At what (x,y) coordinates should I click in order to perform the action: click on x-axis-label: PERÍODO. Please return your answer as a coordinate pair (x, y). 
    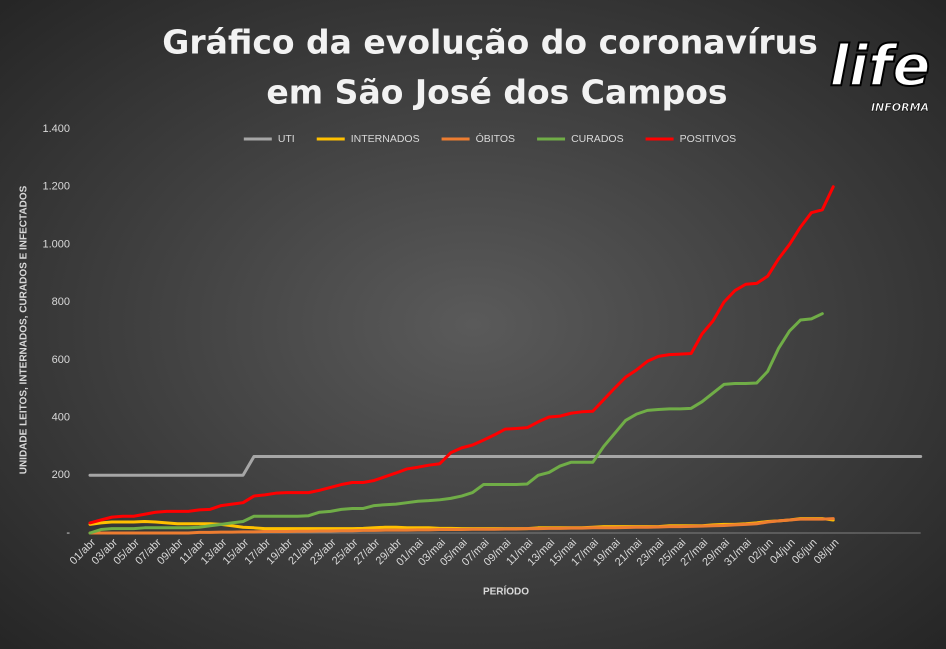
    Looking at the image, I should click on (506, 591).